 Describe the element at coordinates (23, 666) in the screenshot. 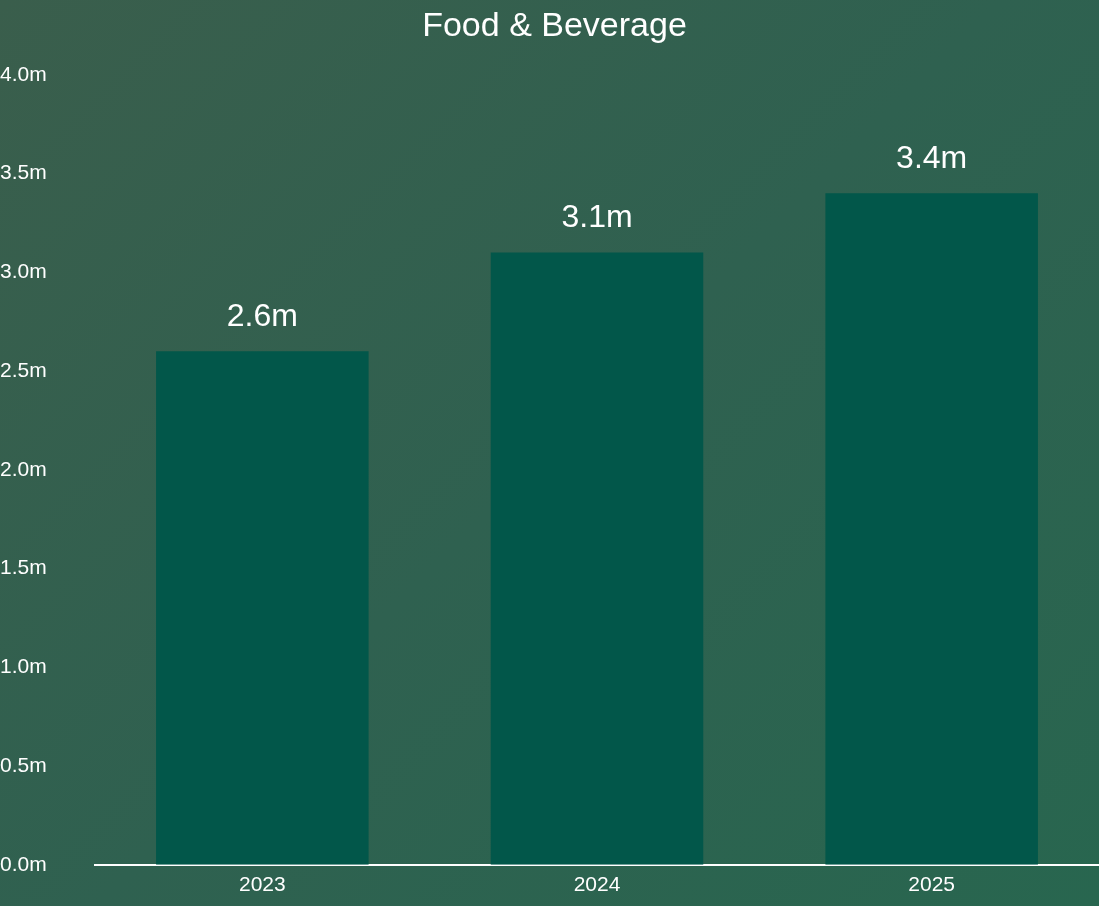

I see `y-tick-label: 1.0m` at that location.